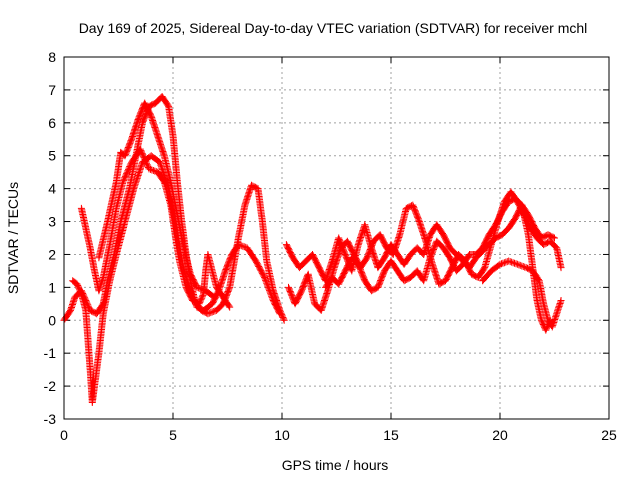 The image size is (640, 480). What do you see at coordinates (64, 435) in the screenshot?
I see `x-tick-label: 0` at bounding box center [64, 435].